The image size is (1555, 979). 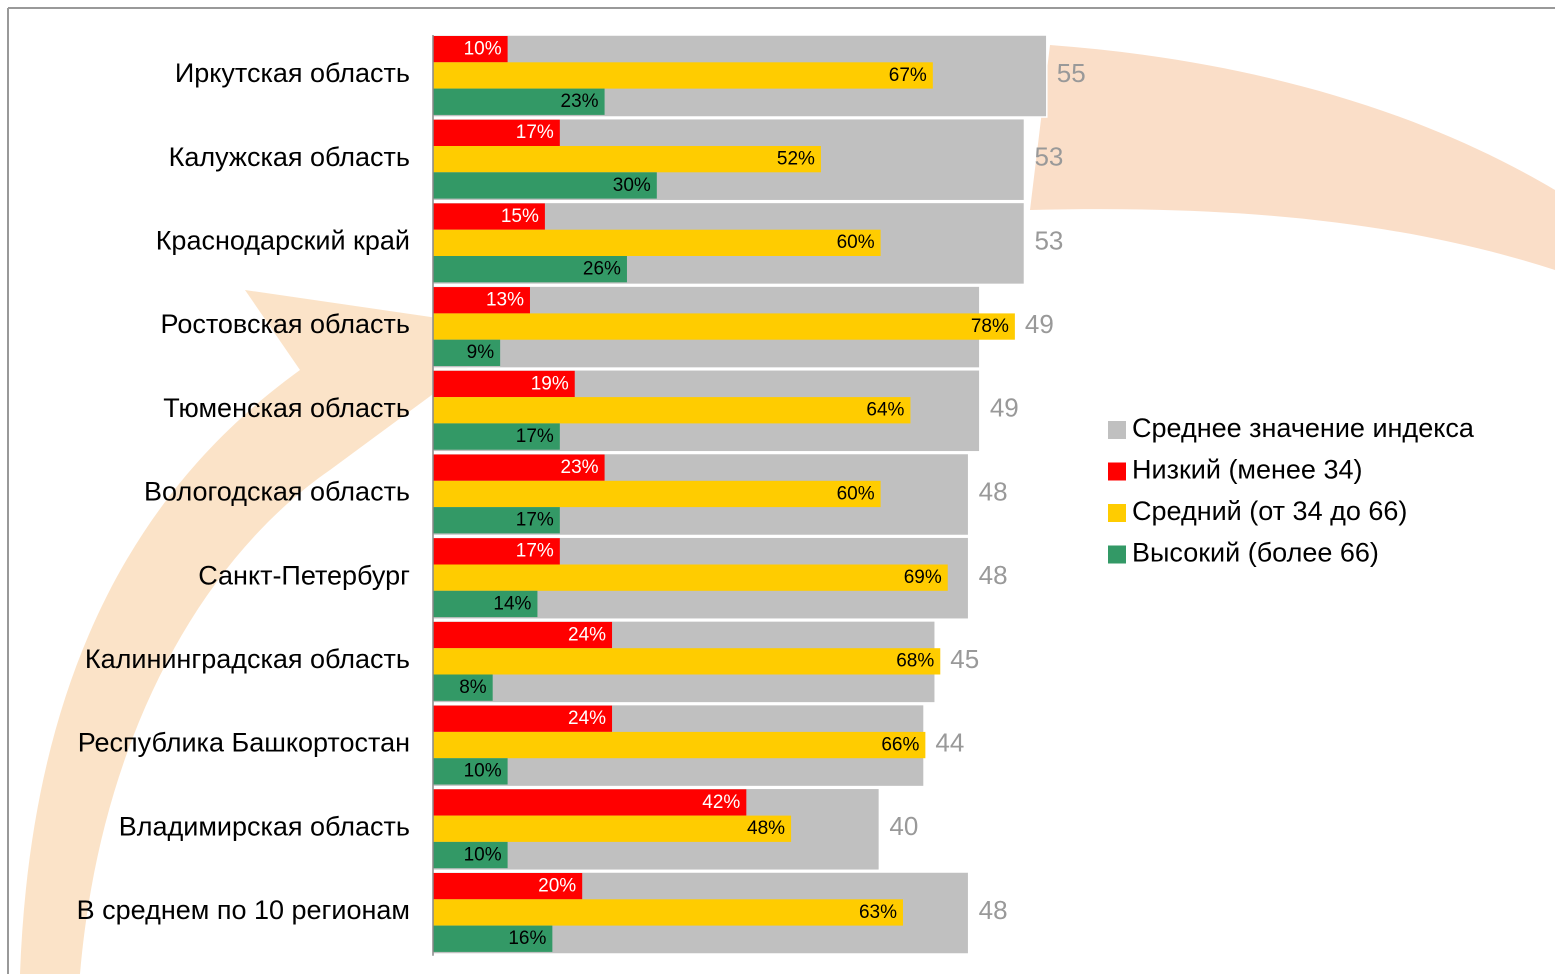 I want to click on legend-label: Средний (от 34 до 66), so click(x=1269, y=511).